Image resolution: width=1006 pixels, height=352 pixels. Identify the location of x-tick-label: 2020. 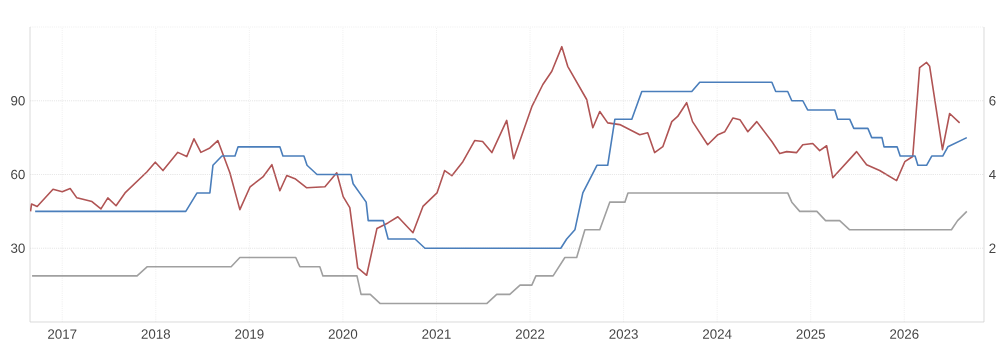
(343, 334).